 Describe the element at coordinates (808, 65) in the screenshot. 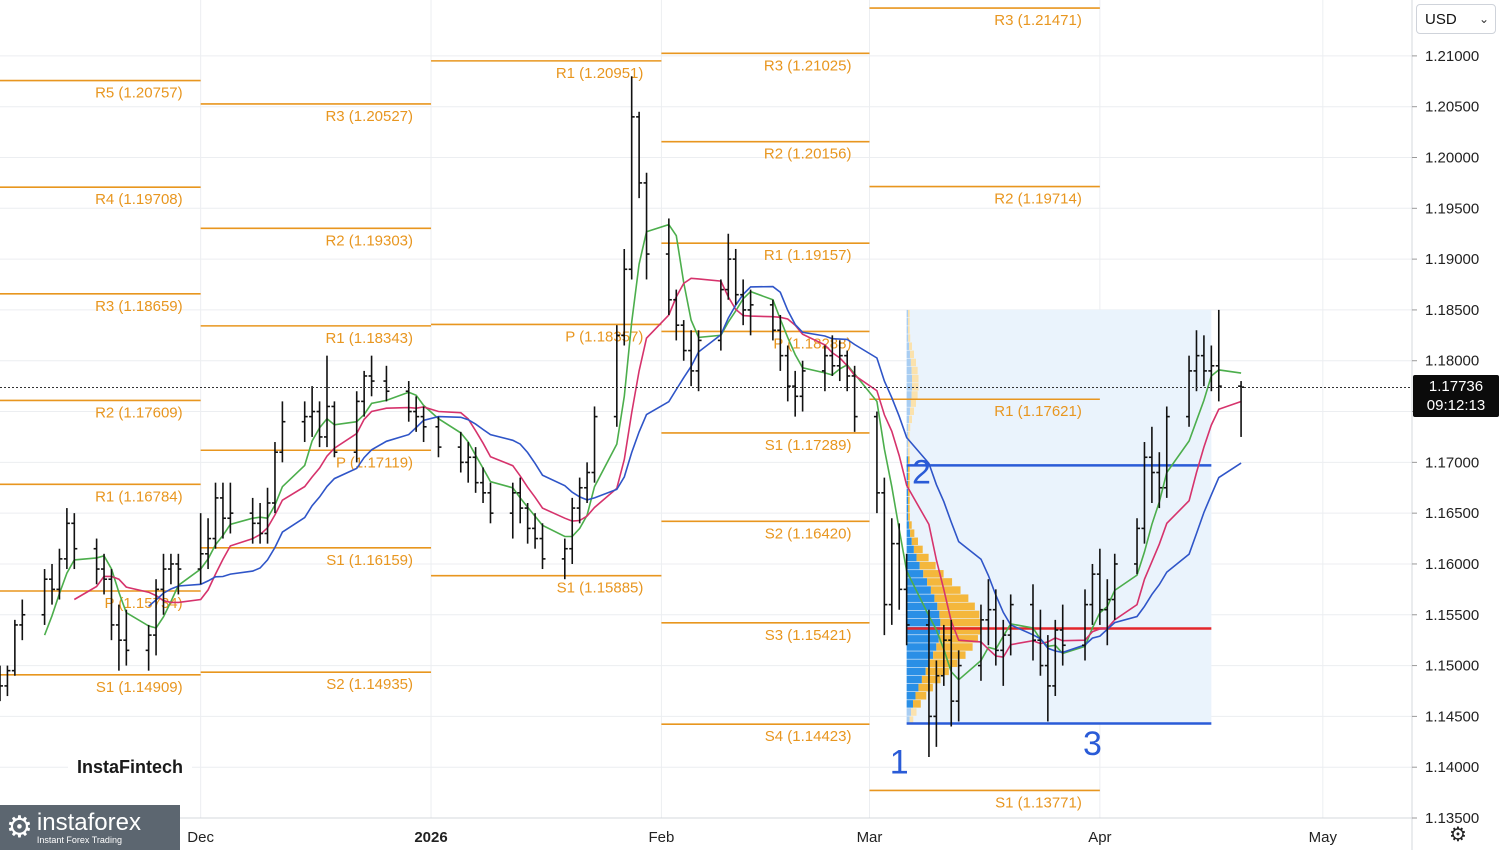

I see `pivot-label: R3 (1.21025)` at that location.